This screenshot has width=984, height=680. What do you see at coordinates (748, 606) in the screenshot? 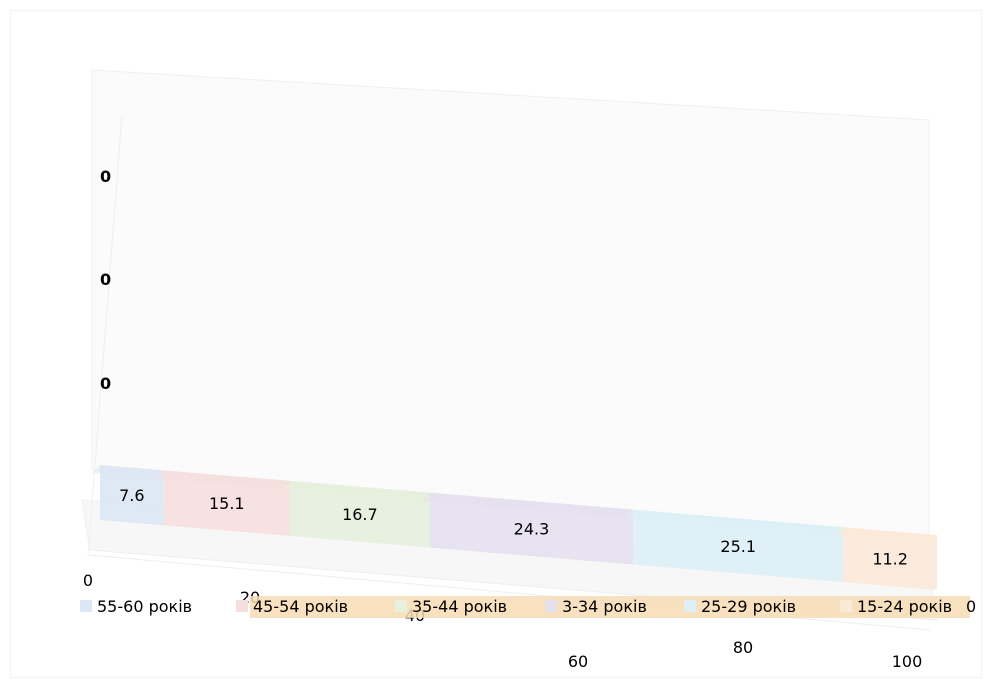
I see `legend-item-5: 25-29 років` at bounding box center [748, 606].